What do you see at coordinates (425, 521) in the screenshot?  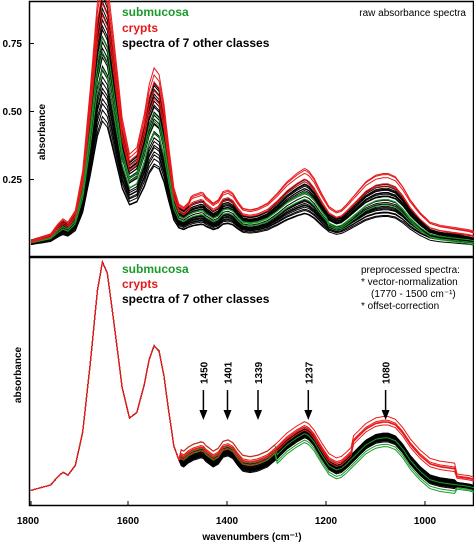 I see `xtick-label: 1000` at bounding box center [425, 521].